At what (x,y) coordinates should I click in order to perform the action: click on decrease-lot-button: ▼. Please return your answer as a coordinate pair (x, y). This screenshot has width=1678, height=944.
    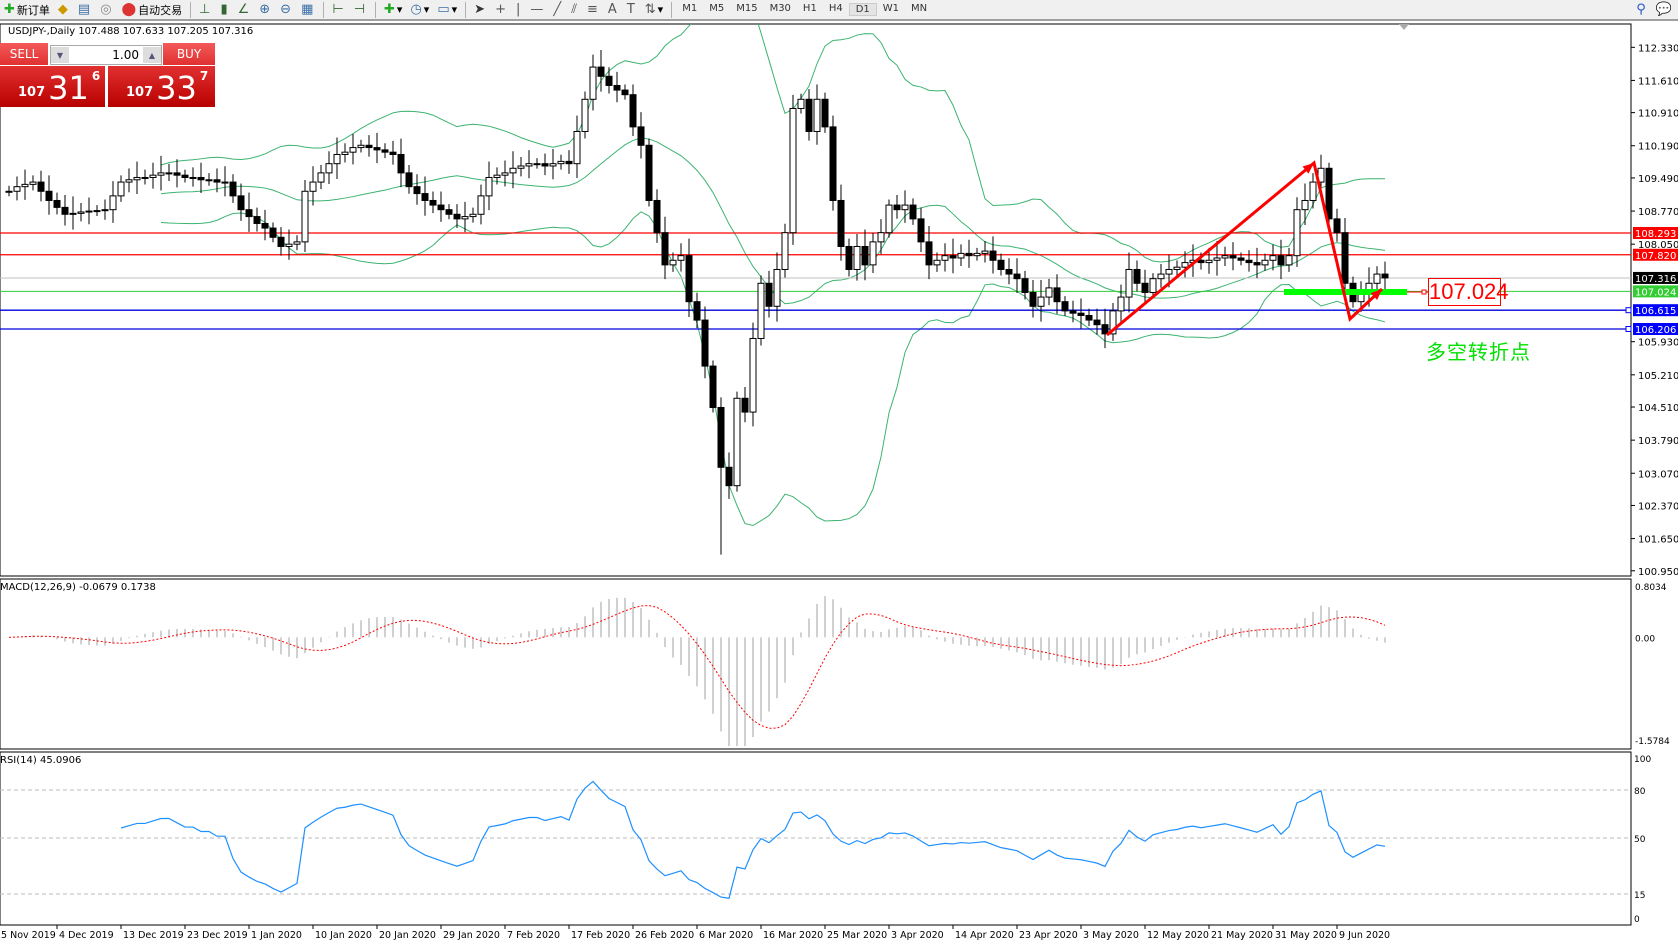
    Looking at the image, I should click on (60, 55).